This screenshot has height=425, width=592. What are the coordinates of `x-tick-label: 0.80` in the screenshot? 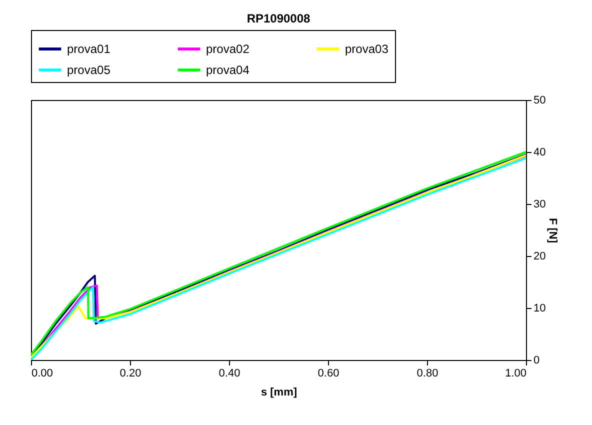 It's located at (427, 374).